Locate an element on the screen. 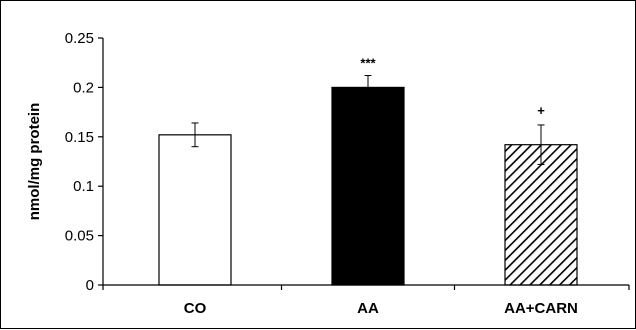 This screenshot has height=330, width=636. y-axis-title: nmol/mg protein is located at coordinates (34, 162).